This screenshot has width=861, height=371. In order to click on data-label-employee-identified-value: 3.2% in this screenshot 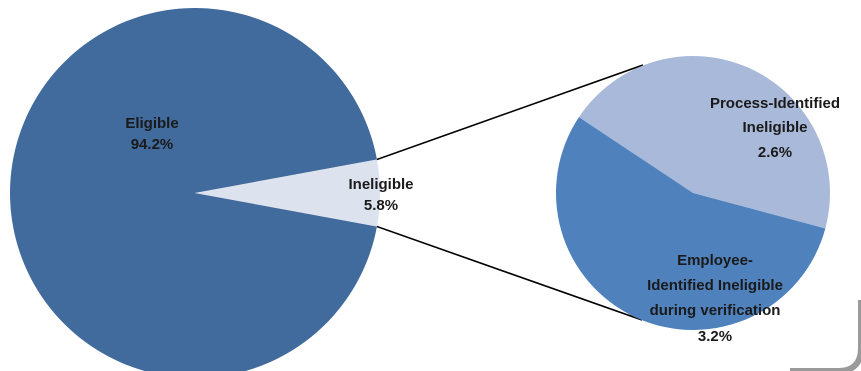, I will do `click(715, 336)`.